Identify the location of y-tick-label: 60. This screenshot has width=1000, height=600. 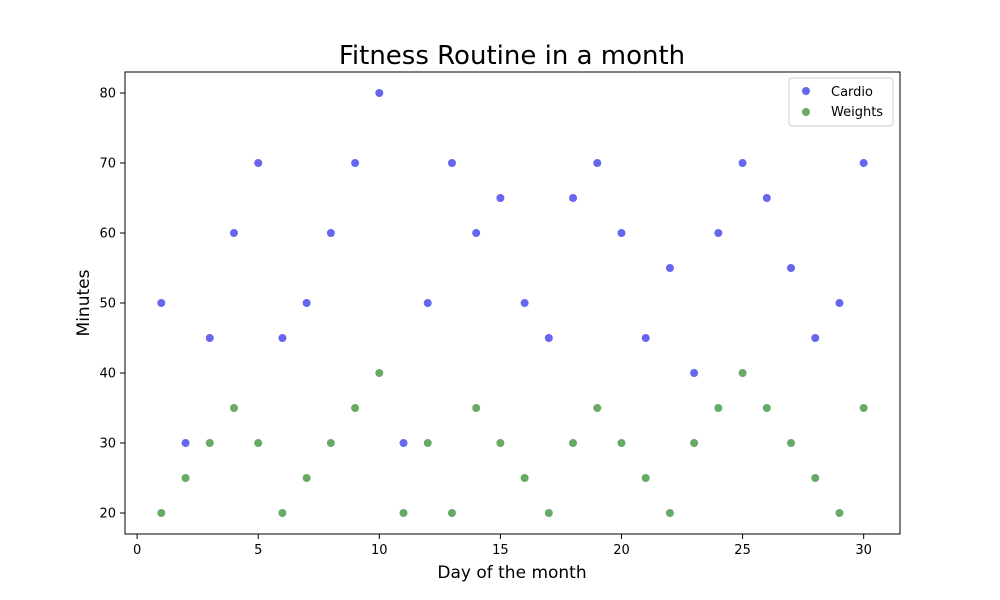
(107, 234).